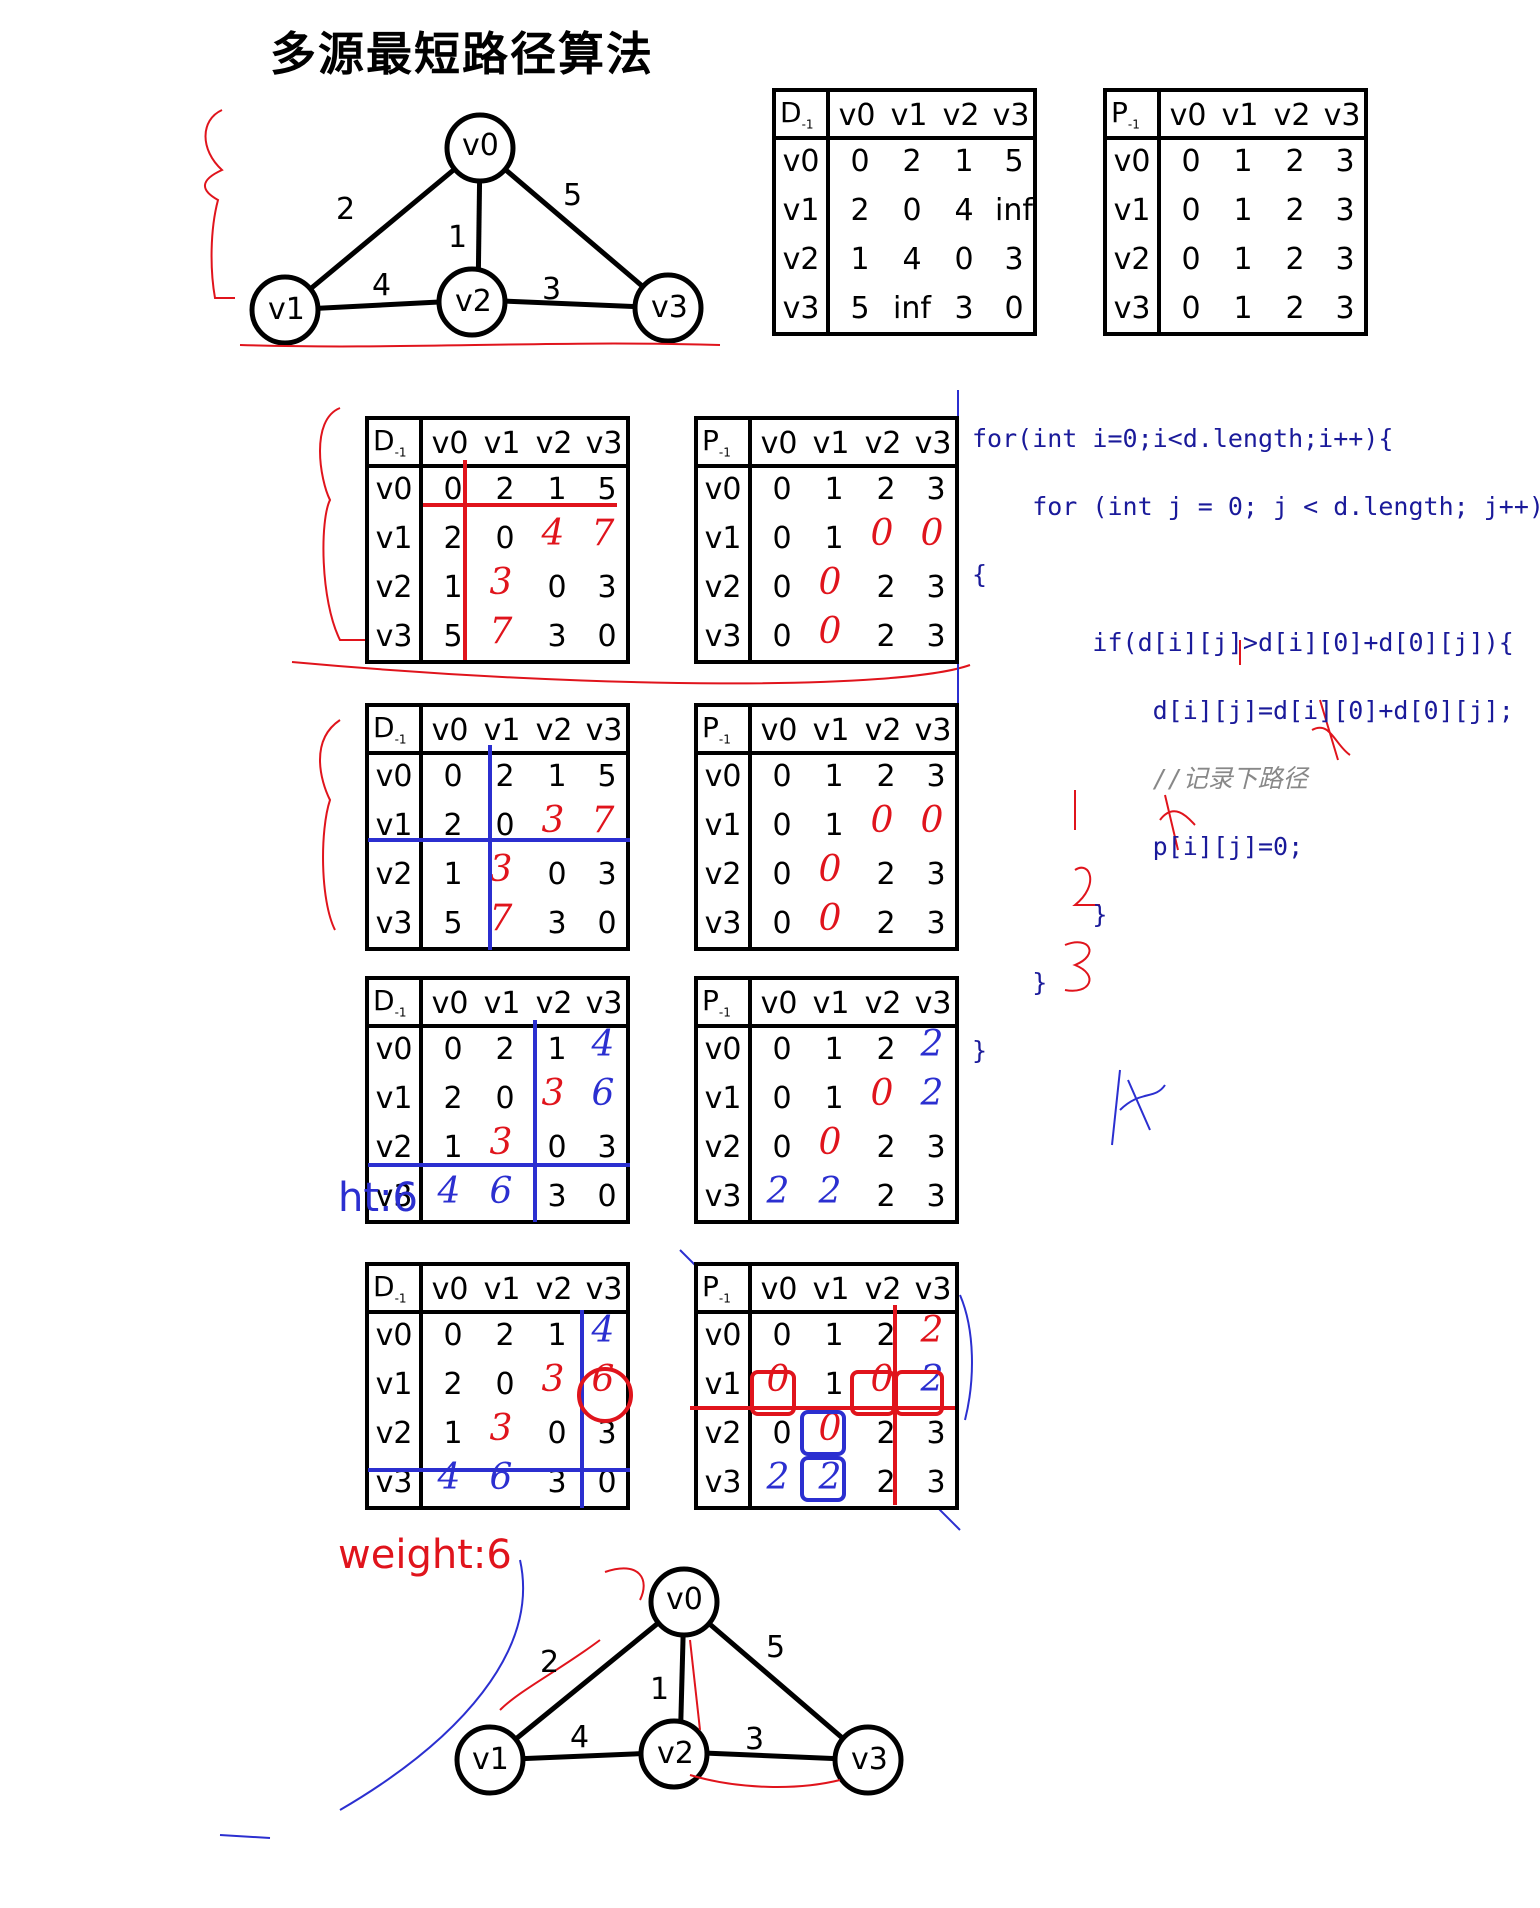  I want to click on edge-v0-v1, so click(382, 229).